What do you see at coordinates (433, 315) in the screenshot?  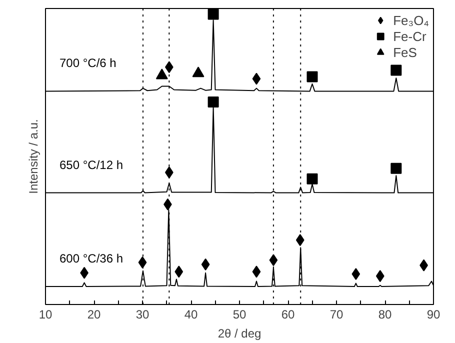 I see `x-tick-label: 90` at bounding box center [433, 315].